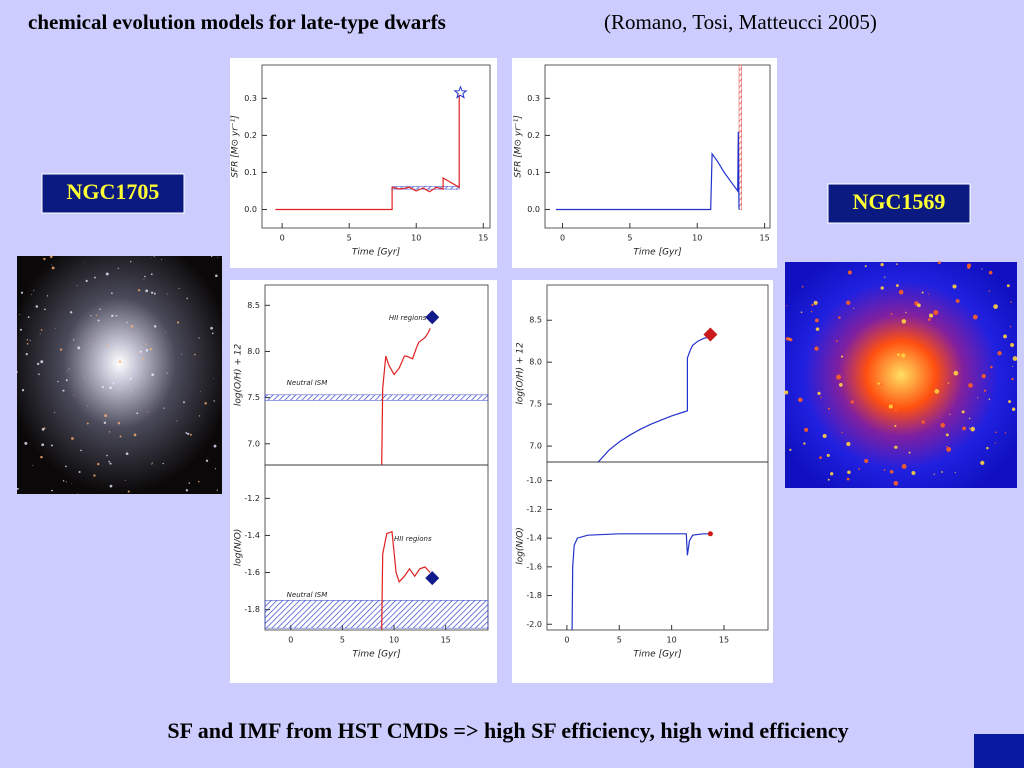 The width and height of the screenshot is (1024, 768). What do you see at coordinates (899, 201) in the screenshot?
I see `galaxy-label: NGC1569` at bounding box center [899, 201].